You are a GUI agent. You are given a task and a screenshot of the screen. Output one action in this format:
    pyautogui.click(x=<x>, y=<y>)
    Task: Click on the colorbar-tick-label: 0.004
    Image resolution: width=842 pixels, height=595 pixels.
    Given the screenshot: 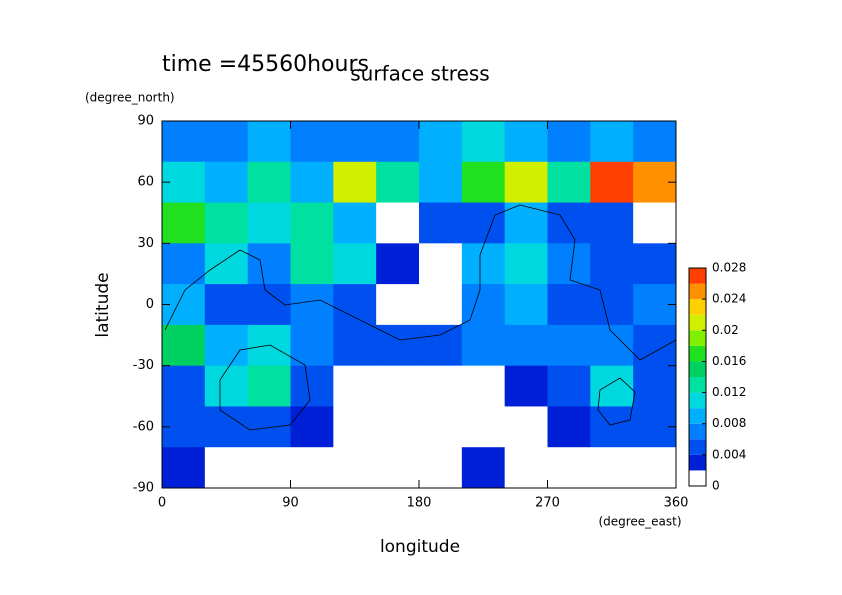 What is the action you would take?
    pyautogui.click(x=729, y=454)
    